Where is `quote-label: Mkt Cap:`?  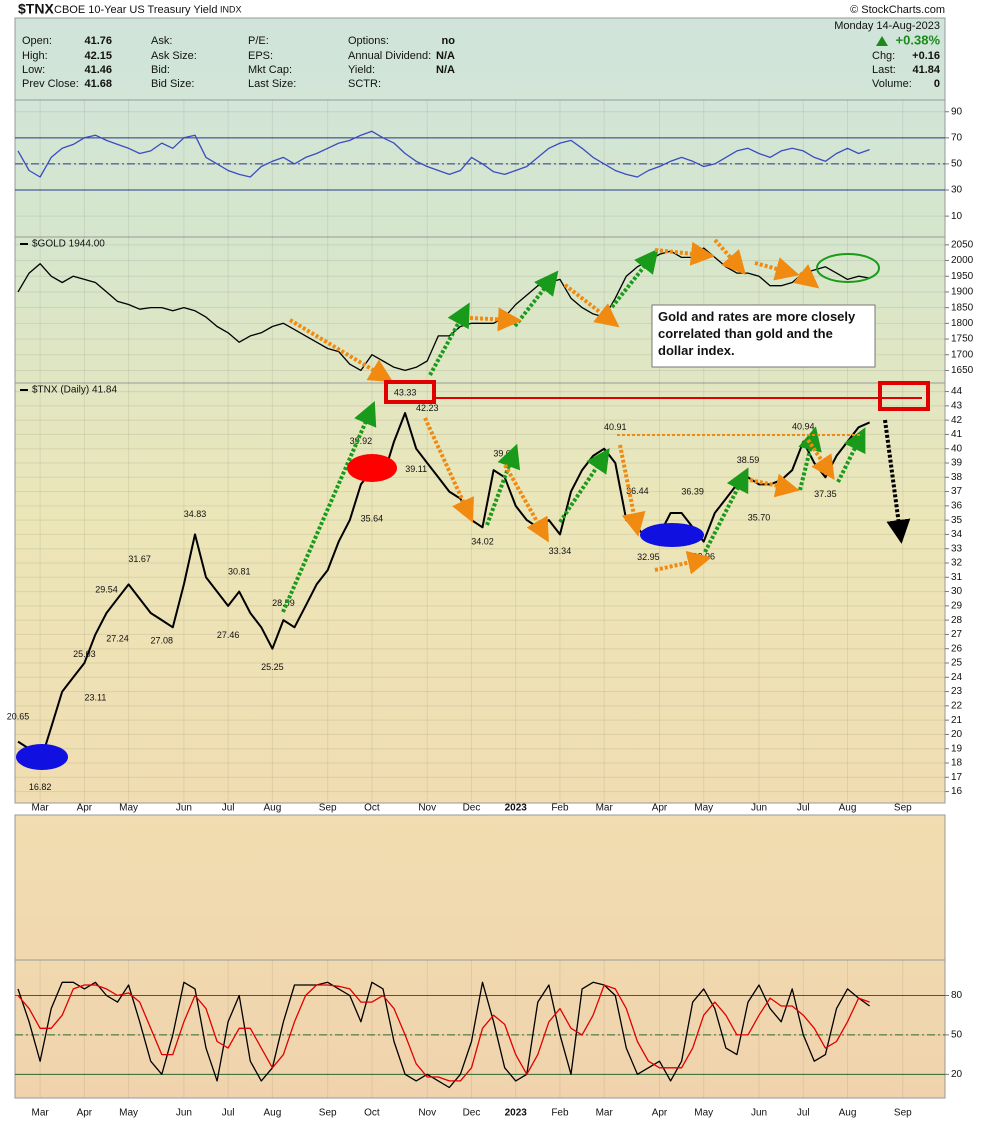
quote-label: Mkt Cap: is located at coordinates (270, 70).